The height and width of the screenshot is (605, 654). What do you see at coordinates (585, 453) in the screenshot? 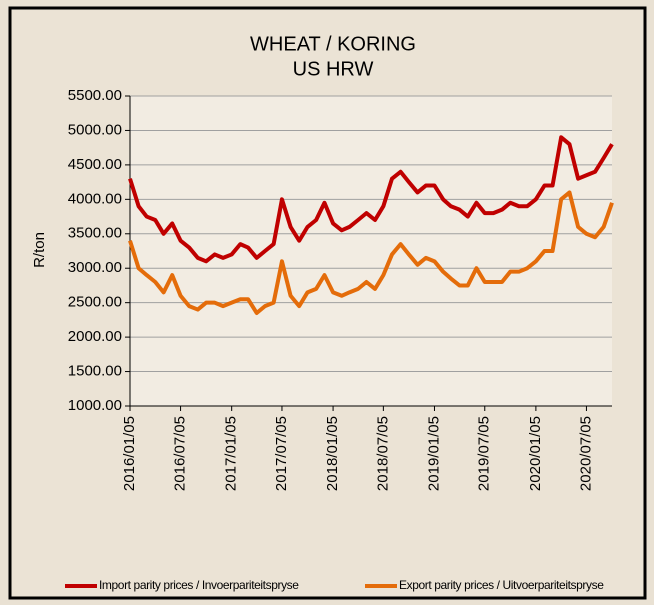
I see `x-tick-label: 2020/07/05` at bounding box center [585, 453].